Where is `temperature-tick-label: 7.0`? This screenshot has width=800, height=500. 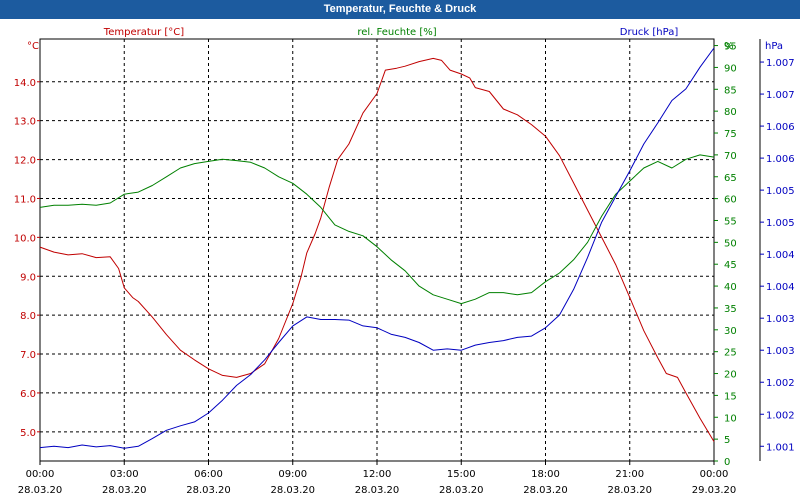 temperature-tick-label: 7.0 is located at coordinates (28, 355).